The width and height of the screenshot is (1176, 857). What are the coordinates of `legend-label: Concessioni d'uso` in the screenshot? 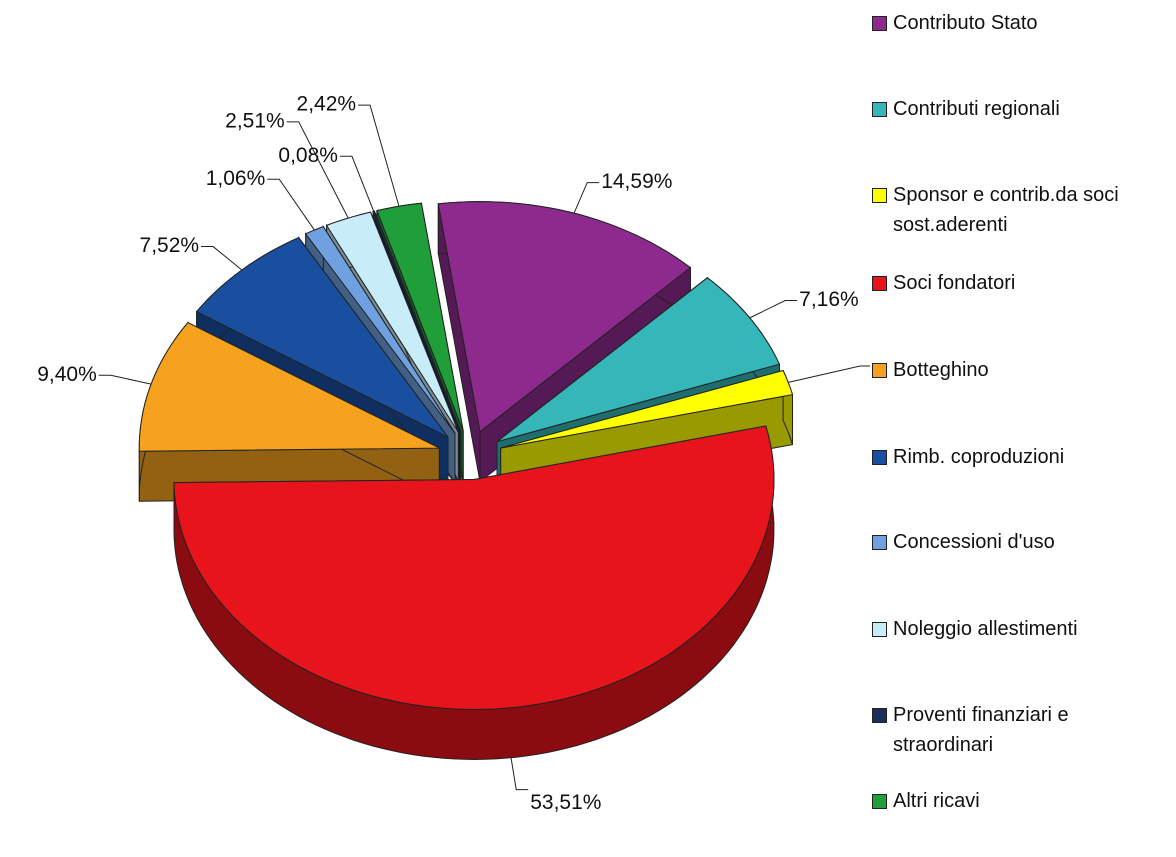 It's located at (974, 542).